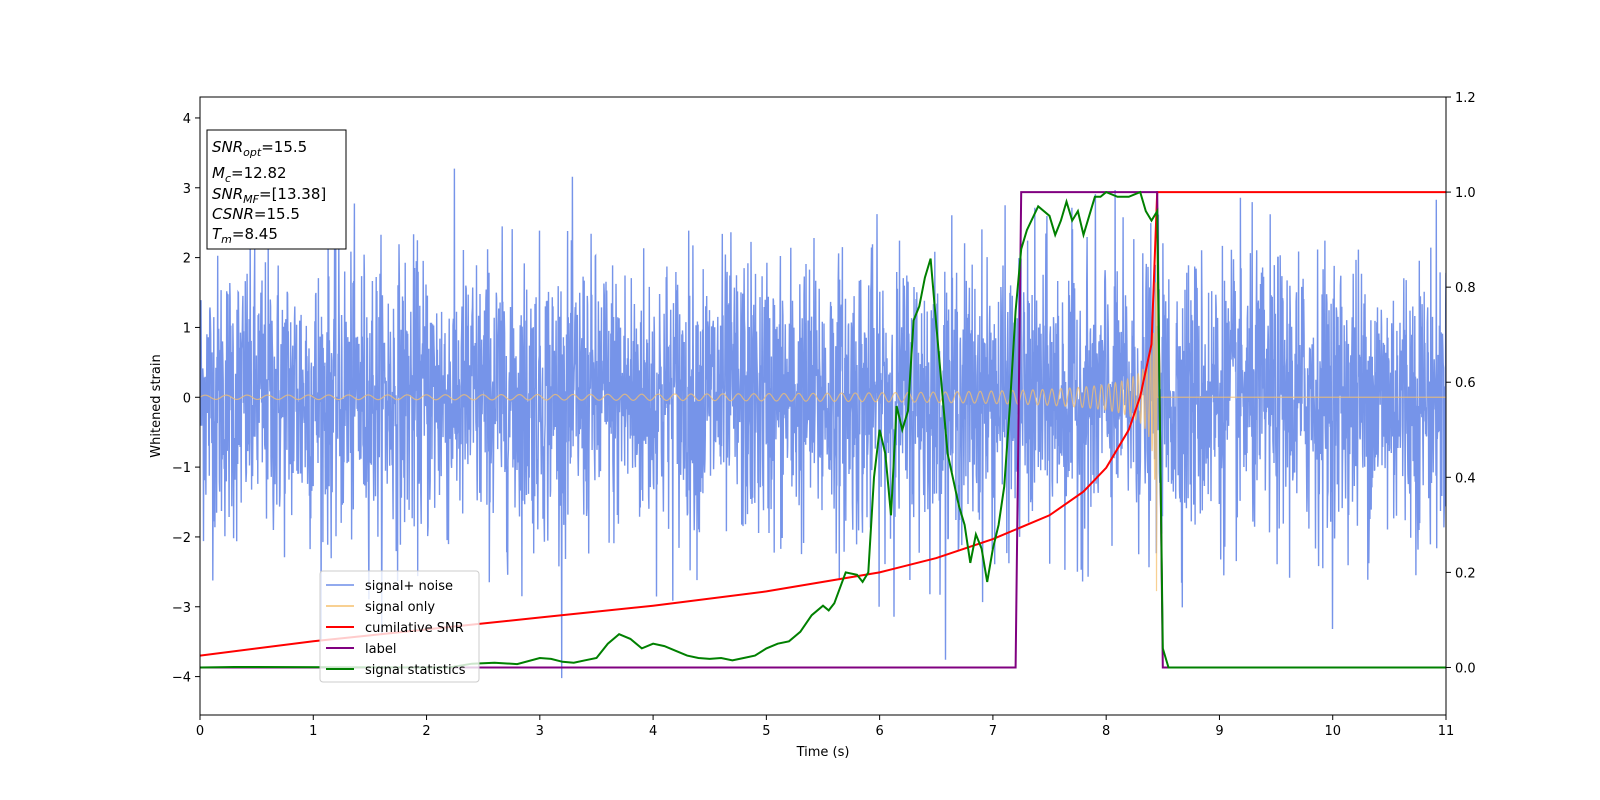 Image resolution: width=1600 pixels, height=800 pixels. Describe the element at coordinates (1465, 668) in the screenshot. I see `y2-tick-label: 0.0` at that location.